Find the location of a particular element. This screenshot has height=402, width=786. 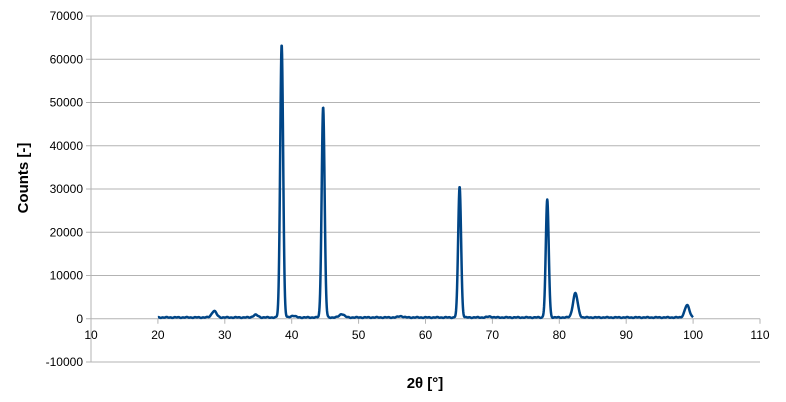

y-tick-label: 40000 is located at coordinates (67, 146).